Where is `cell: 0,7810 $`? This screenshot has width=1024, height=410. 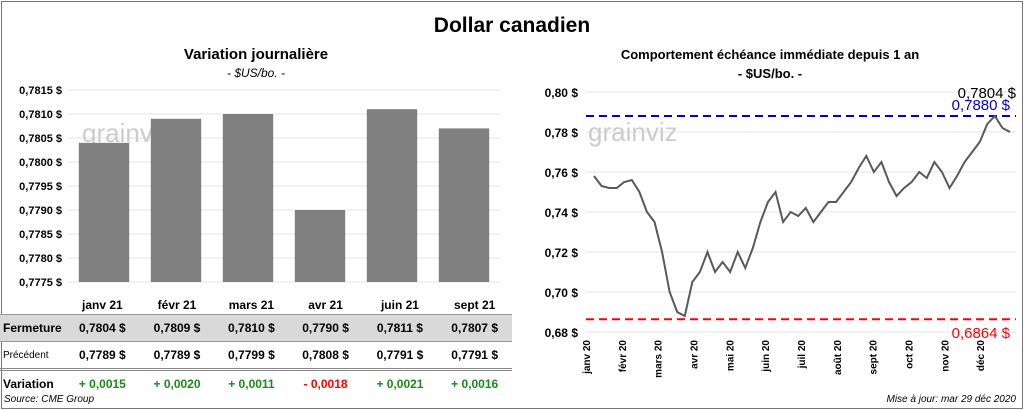
cell: 0,7810 $ is located at coordinates (251, 328).